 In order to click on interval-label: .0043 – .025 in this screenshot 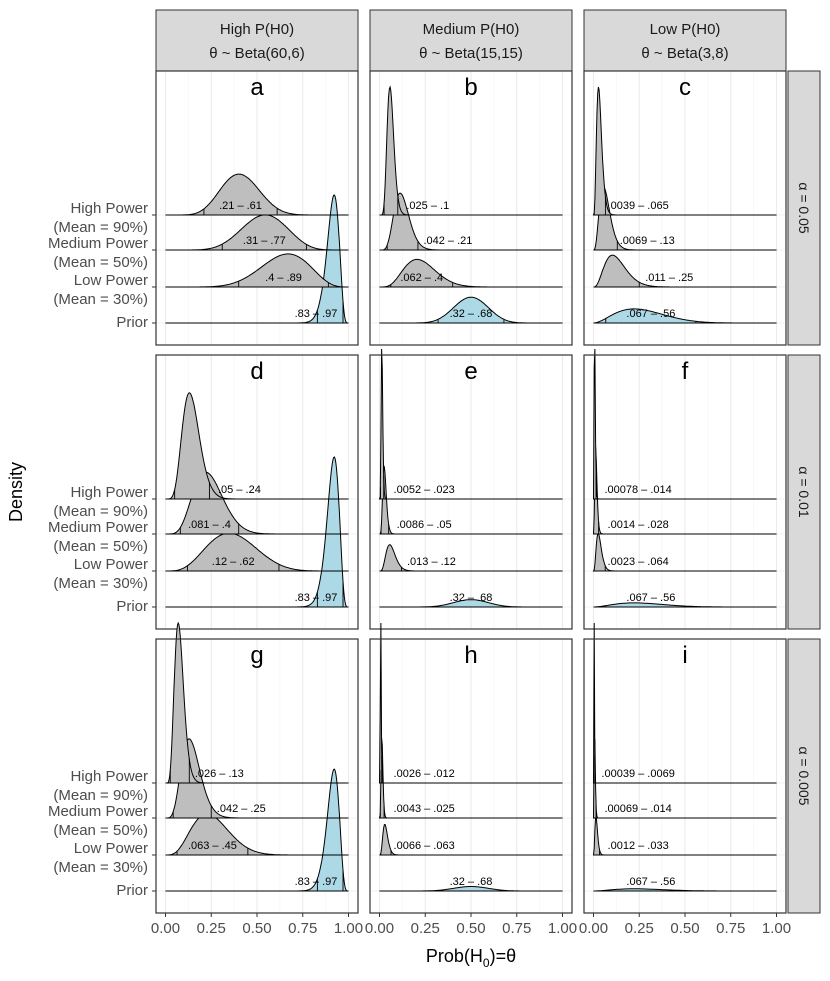, I will do `click(424, 809)`.